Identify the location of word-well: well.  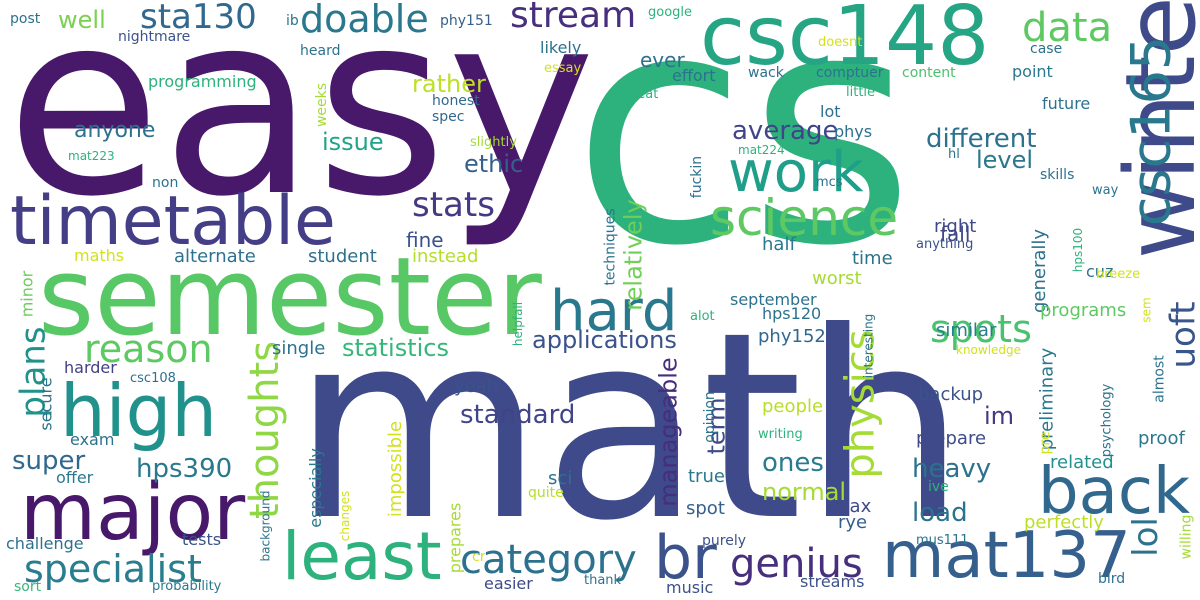
(82, 20).